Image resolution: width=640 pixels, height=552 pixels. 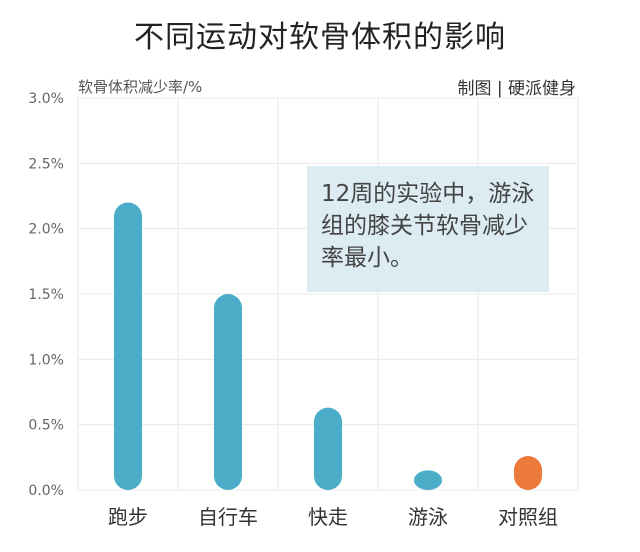 What do you see at coordinates (428, 517) in the screenshot?
I see `x-tick-label: 游泳` at bounding box center [428, 517].